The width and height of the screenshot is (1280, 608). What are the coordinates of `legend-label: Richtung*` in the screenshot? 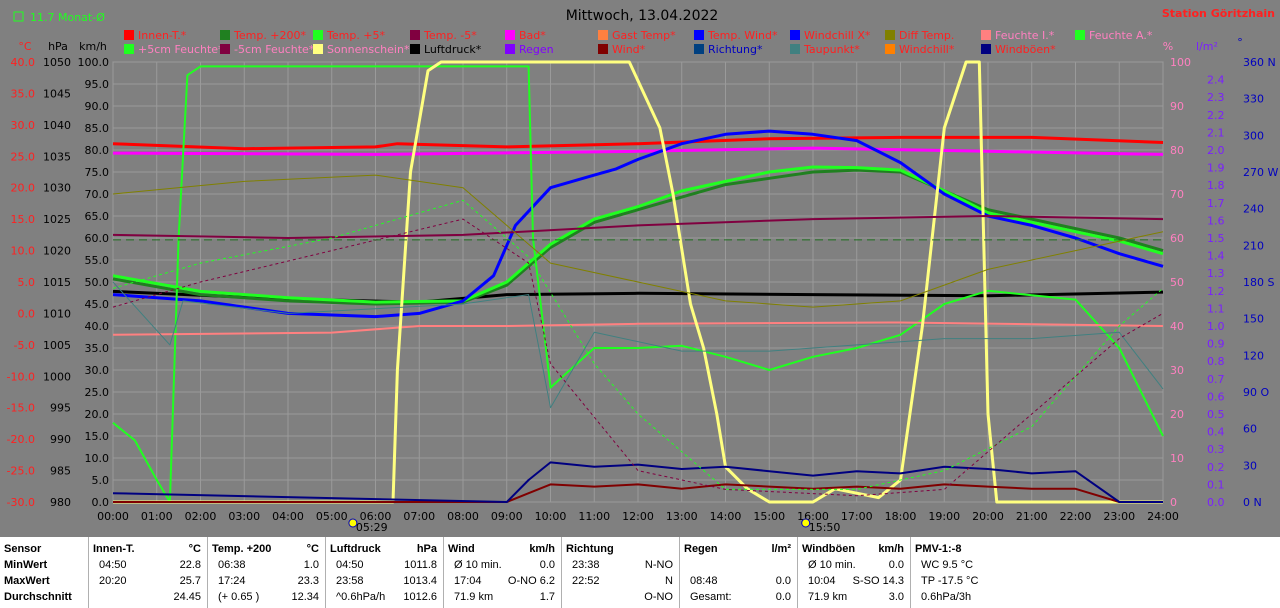 It's located at (735, 49).